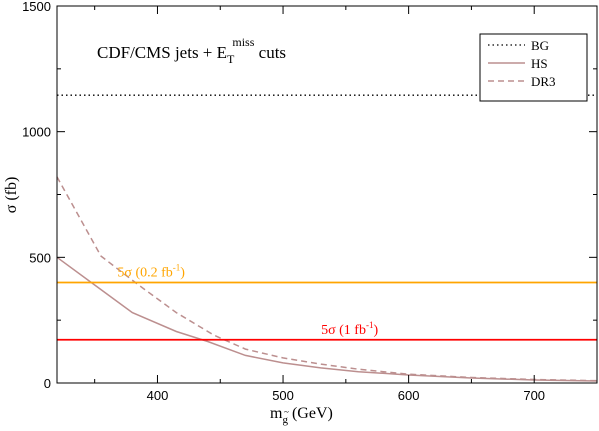  What do you see at coordinates (270, 52) in the screenshot?
I see `chart-title-tail: cuts` at bounding box center [270, 52].